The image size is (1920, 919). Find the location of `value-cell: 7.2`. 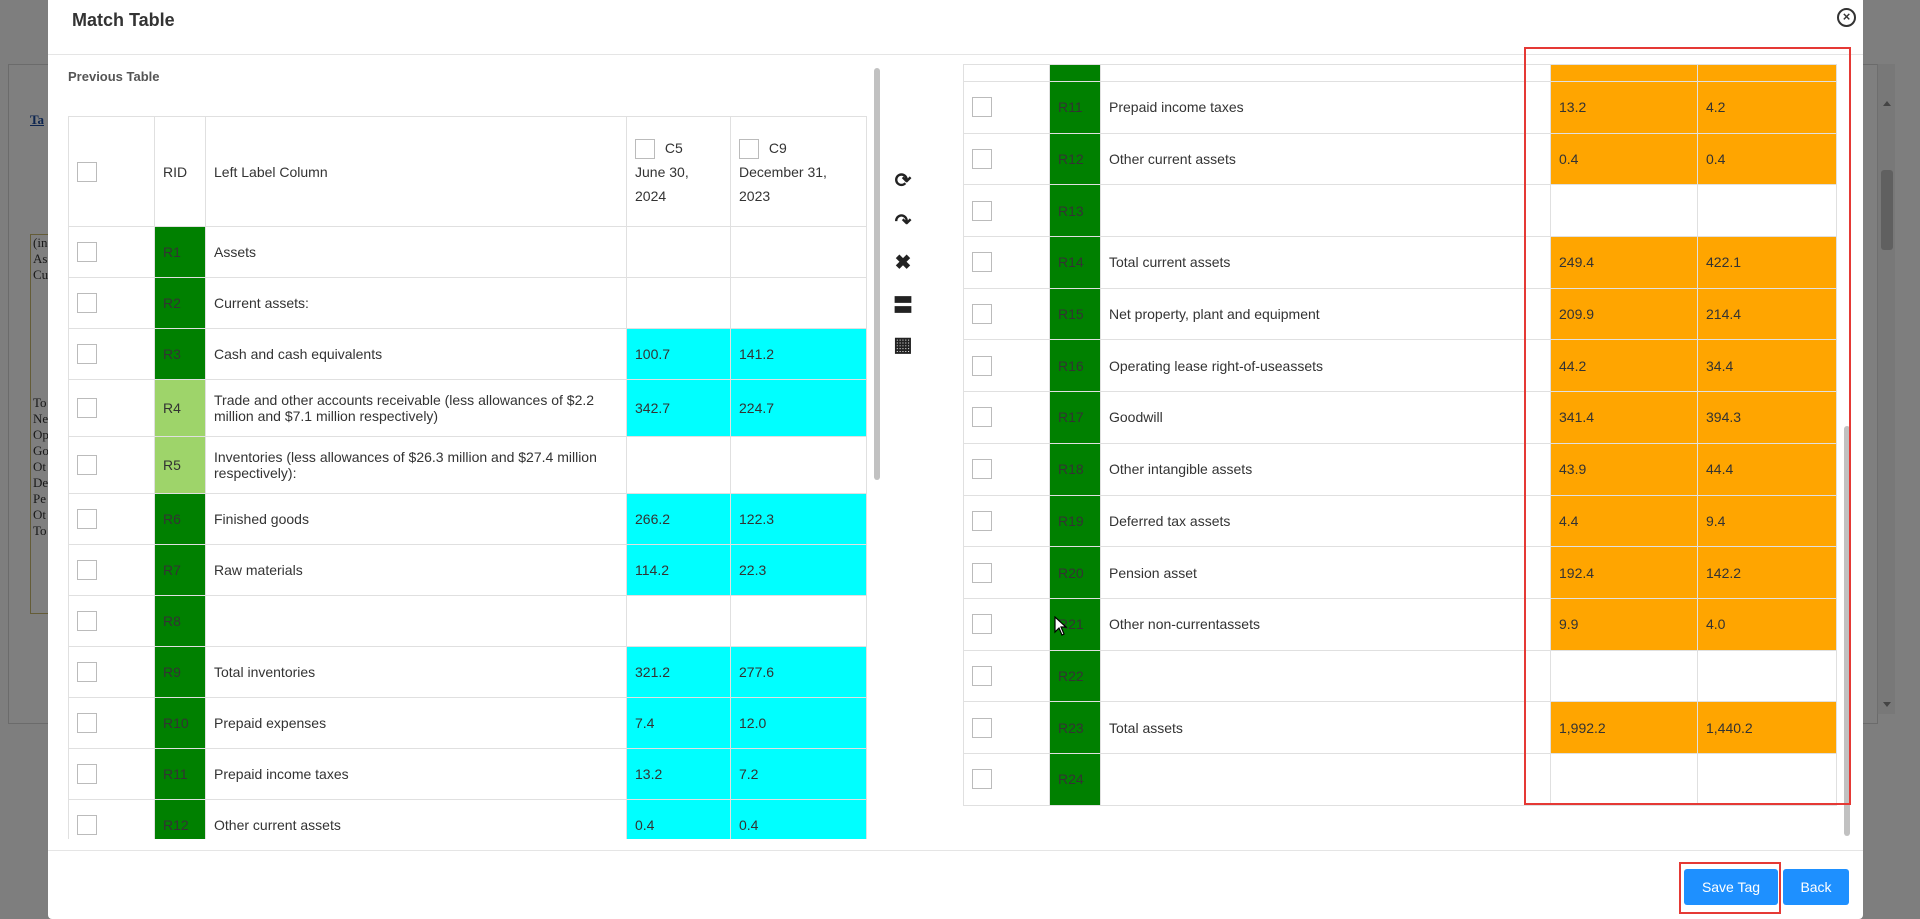

value-cell: 7.2 is located at coordinates (798, 774).